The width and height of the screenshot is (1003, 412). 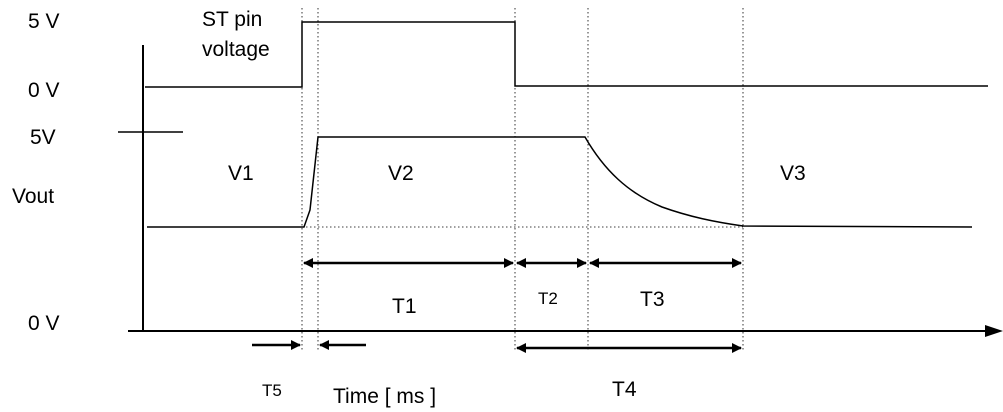 What do you see at coordinates (624, 389) in the screenshot?
I see `t4-label: T4` at bounding box center [624, 389].